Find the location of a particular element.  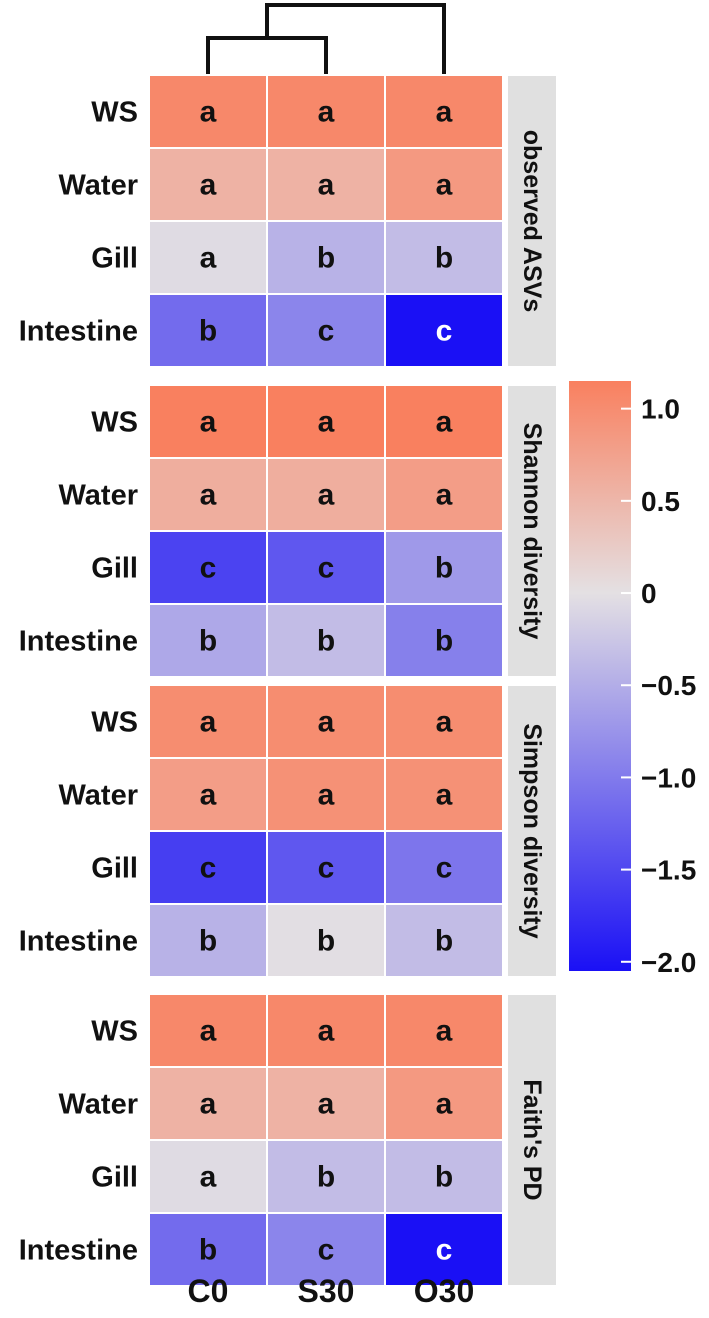

panel-title: Simpson diversity is located at coordinates (532, 830).